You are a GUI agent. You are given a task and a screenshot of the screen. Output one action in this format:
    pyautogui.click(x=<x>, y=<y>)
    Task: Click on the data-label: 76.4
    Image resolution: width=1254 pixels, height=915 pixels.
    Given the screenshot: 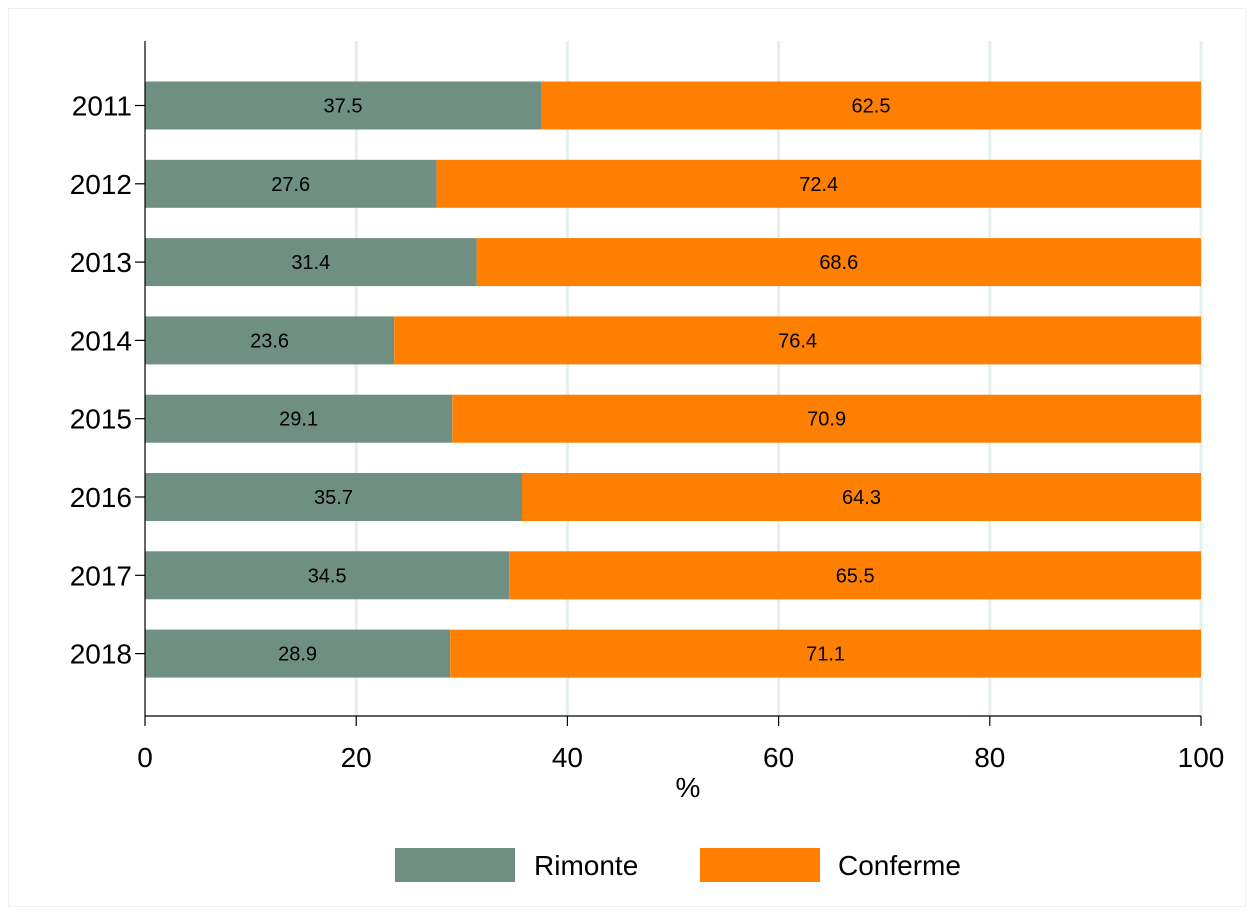 What is the action you would take?
    pyautogui.click(x=797, y=341)
    